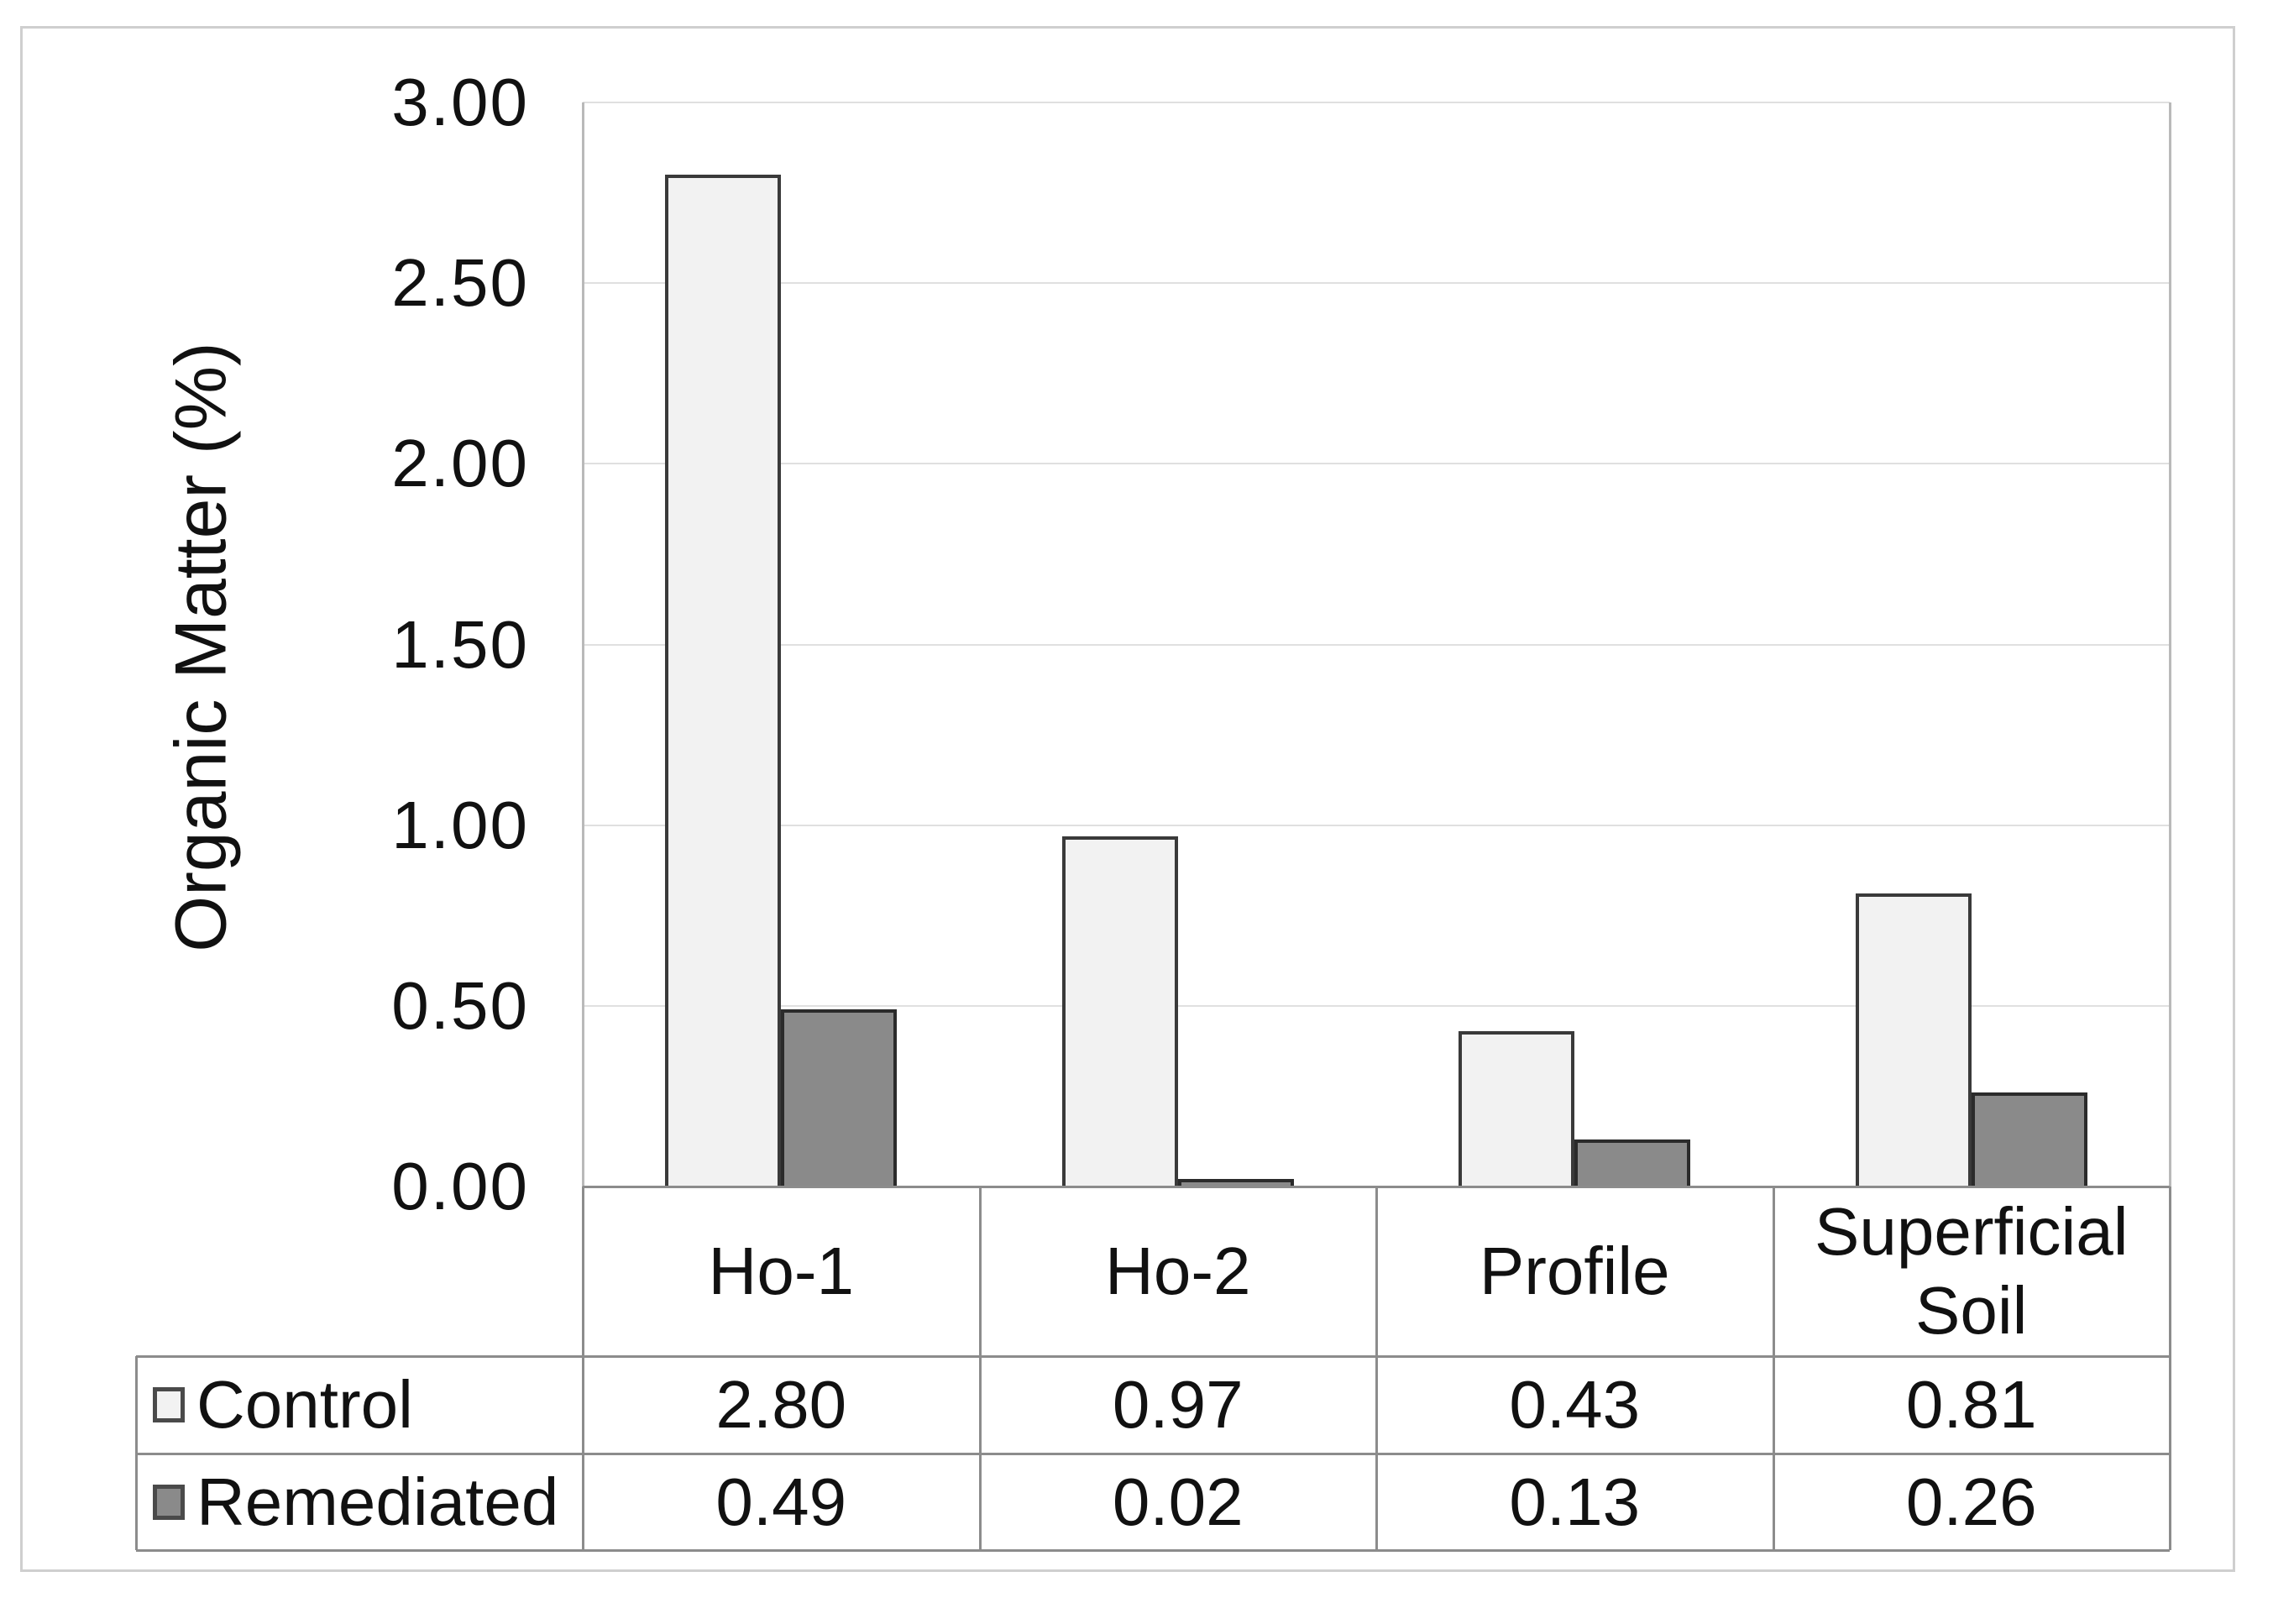 The height and width of the screenshot is (1624, 2273). I want to click on table-value-control-profile: 0.43, so click(1575, 1404).